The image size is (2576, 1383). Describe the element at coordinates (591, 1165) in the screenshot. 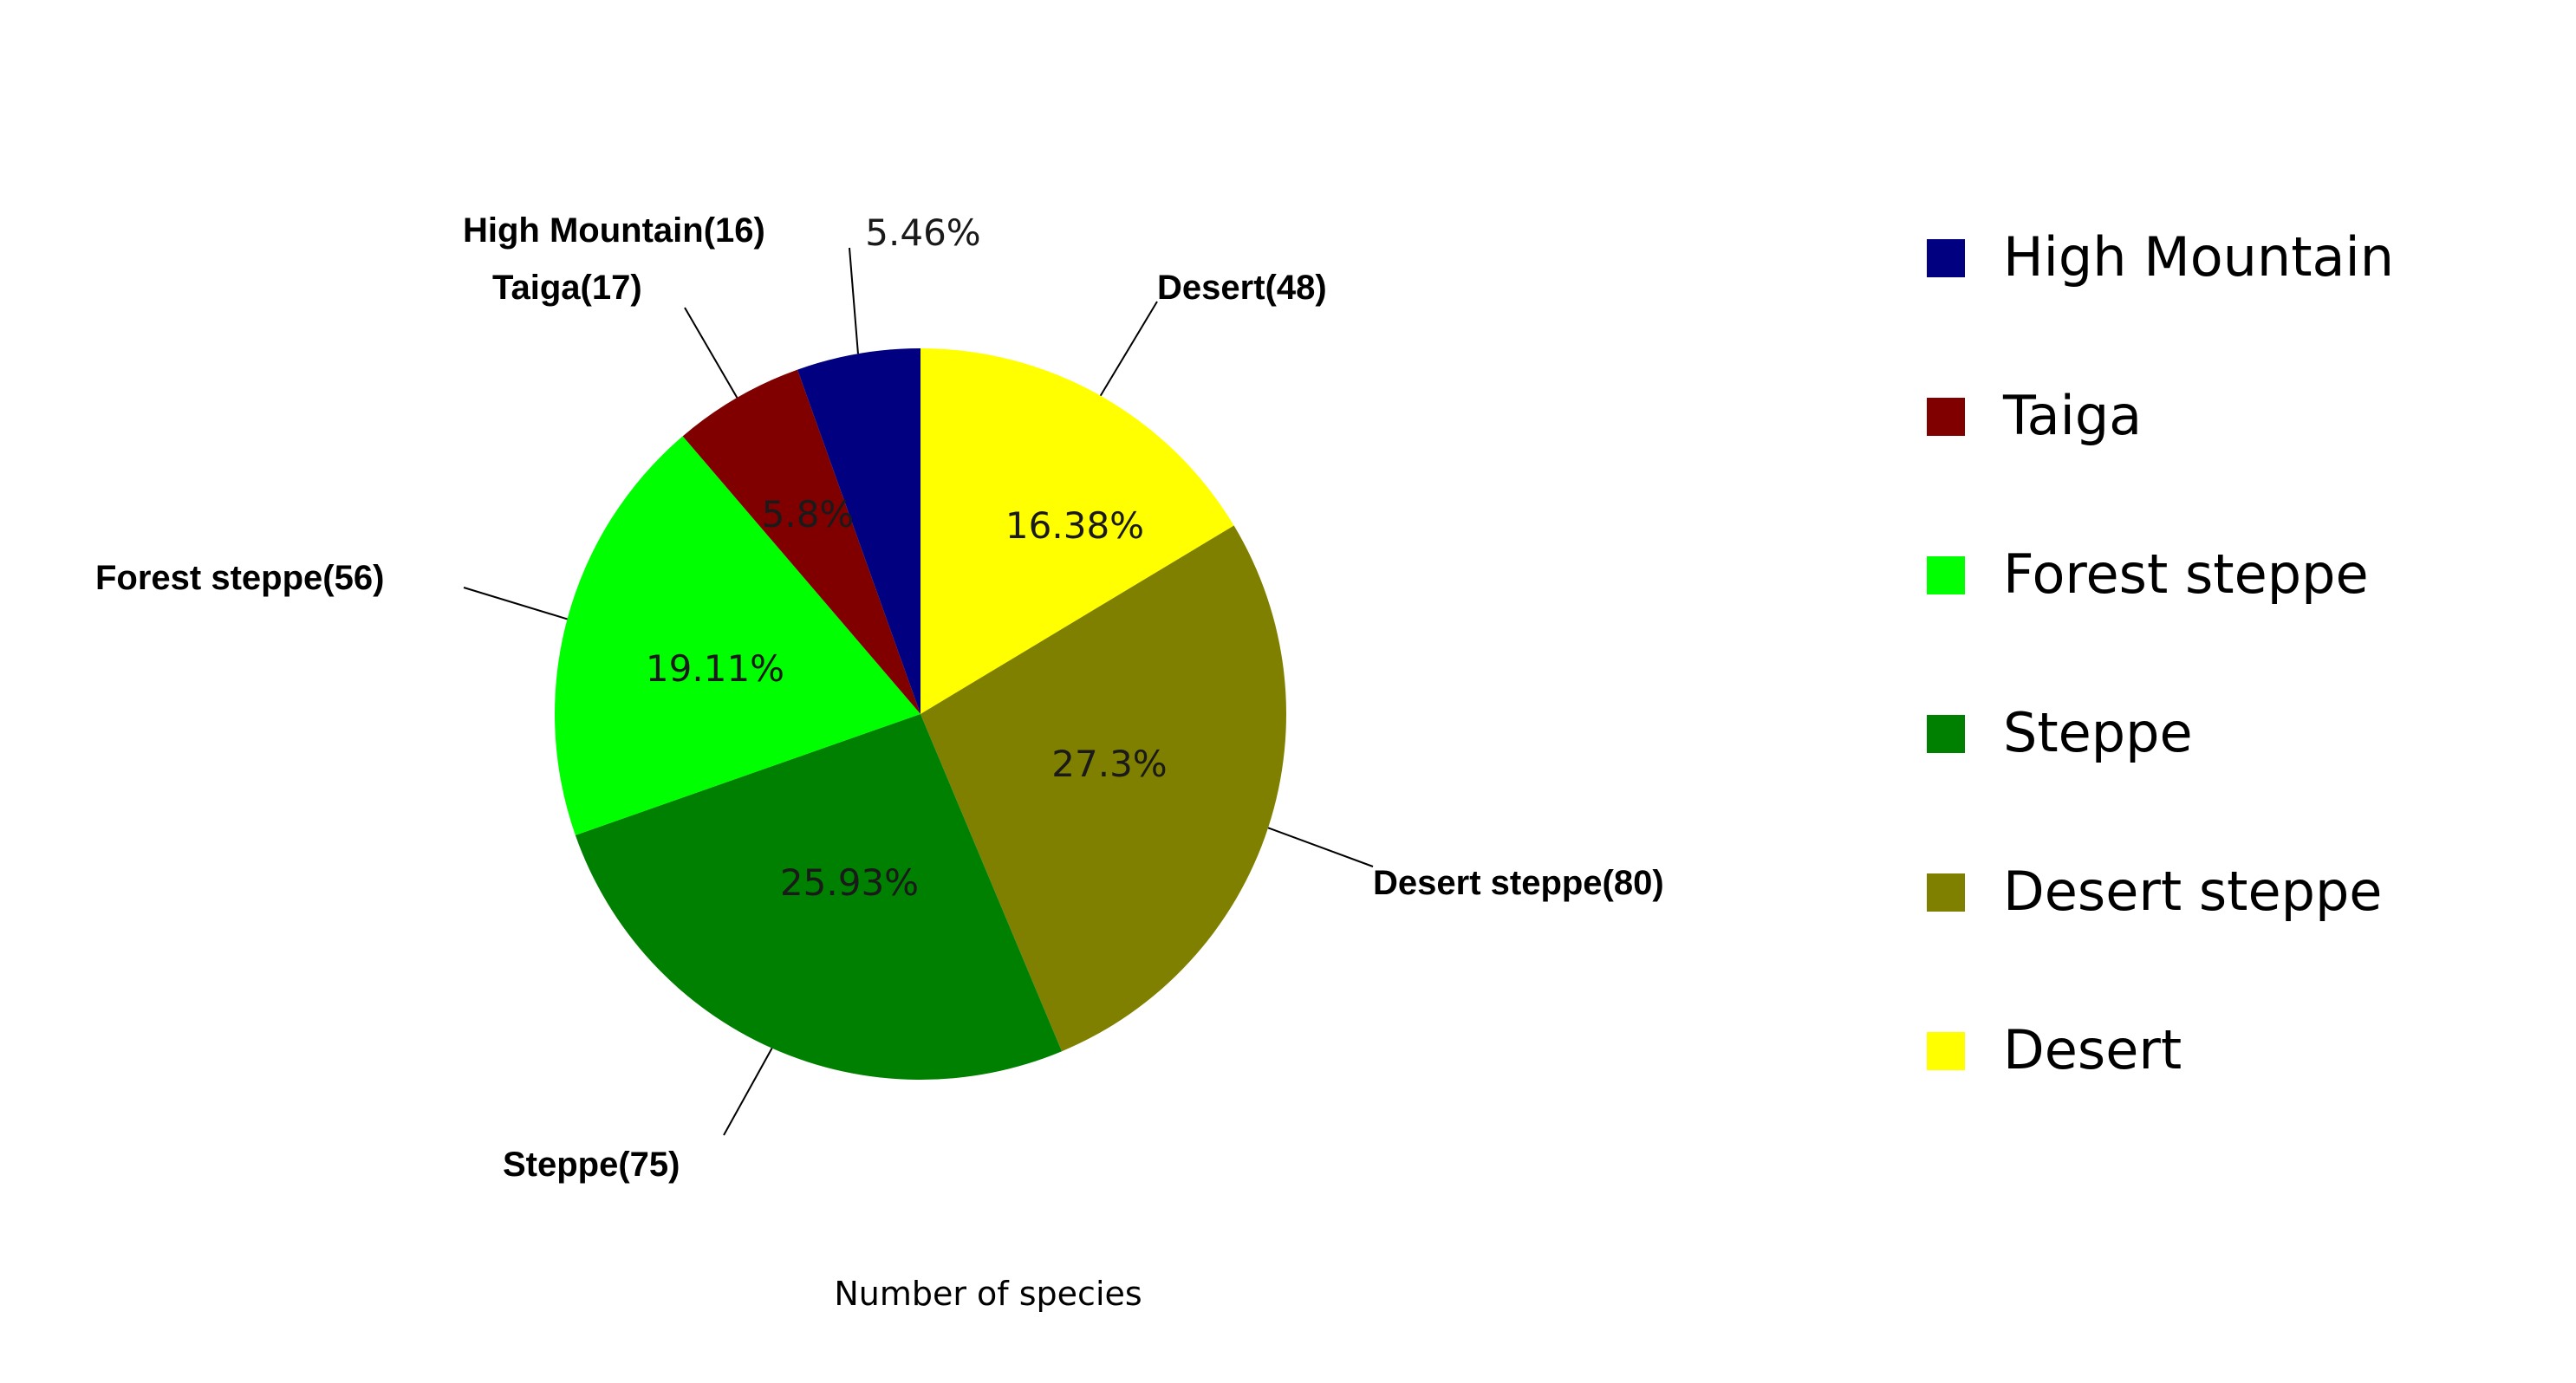

I see `callout-label-steppe: Steppe(75)` at that location.